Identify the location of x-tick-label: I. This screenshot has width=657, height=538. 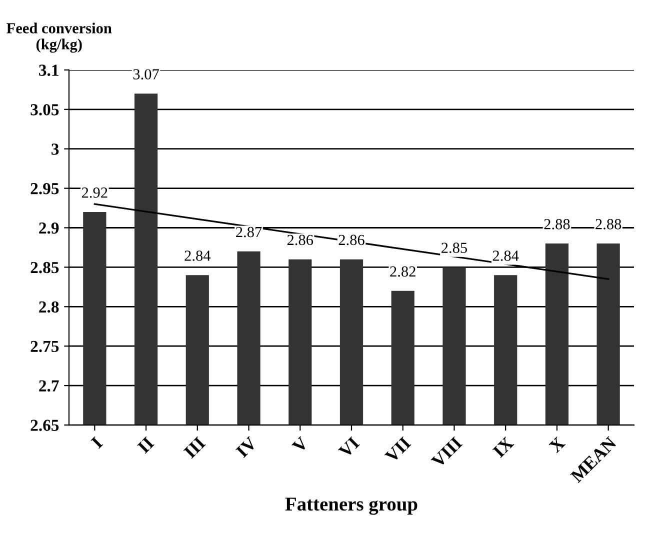
(97, 442).